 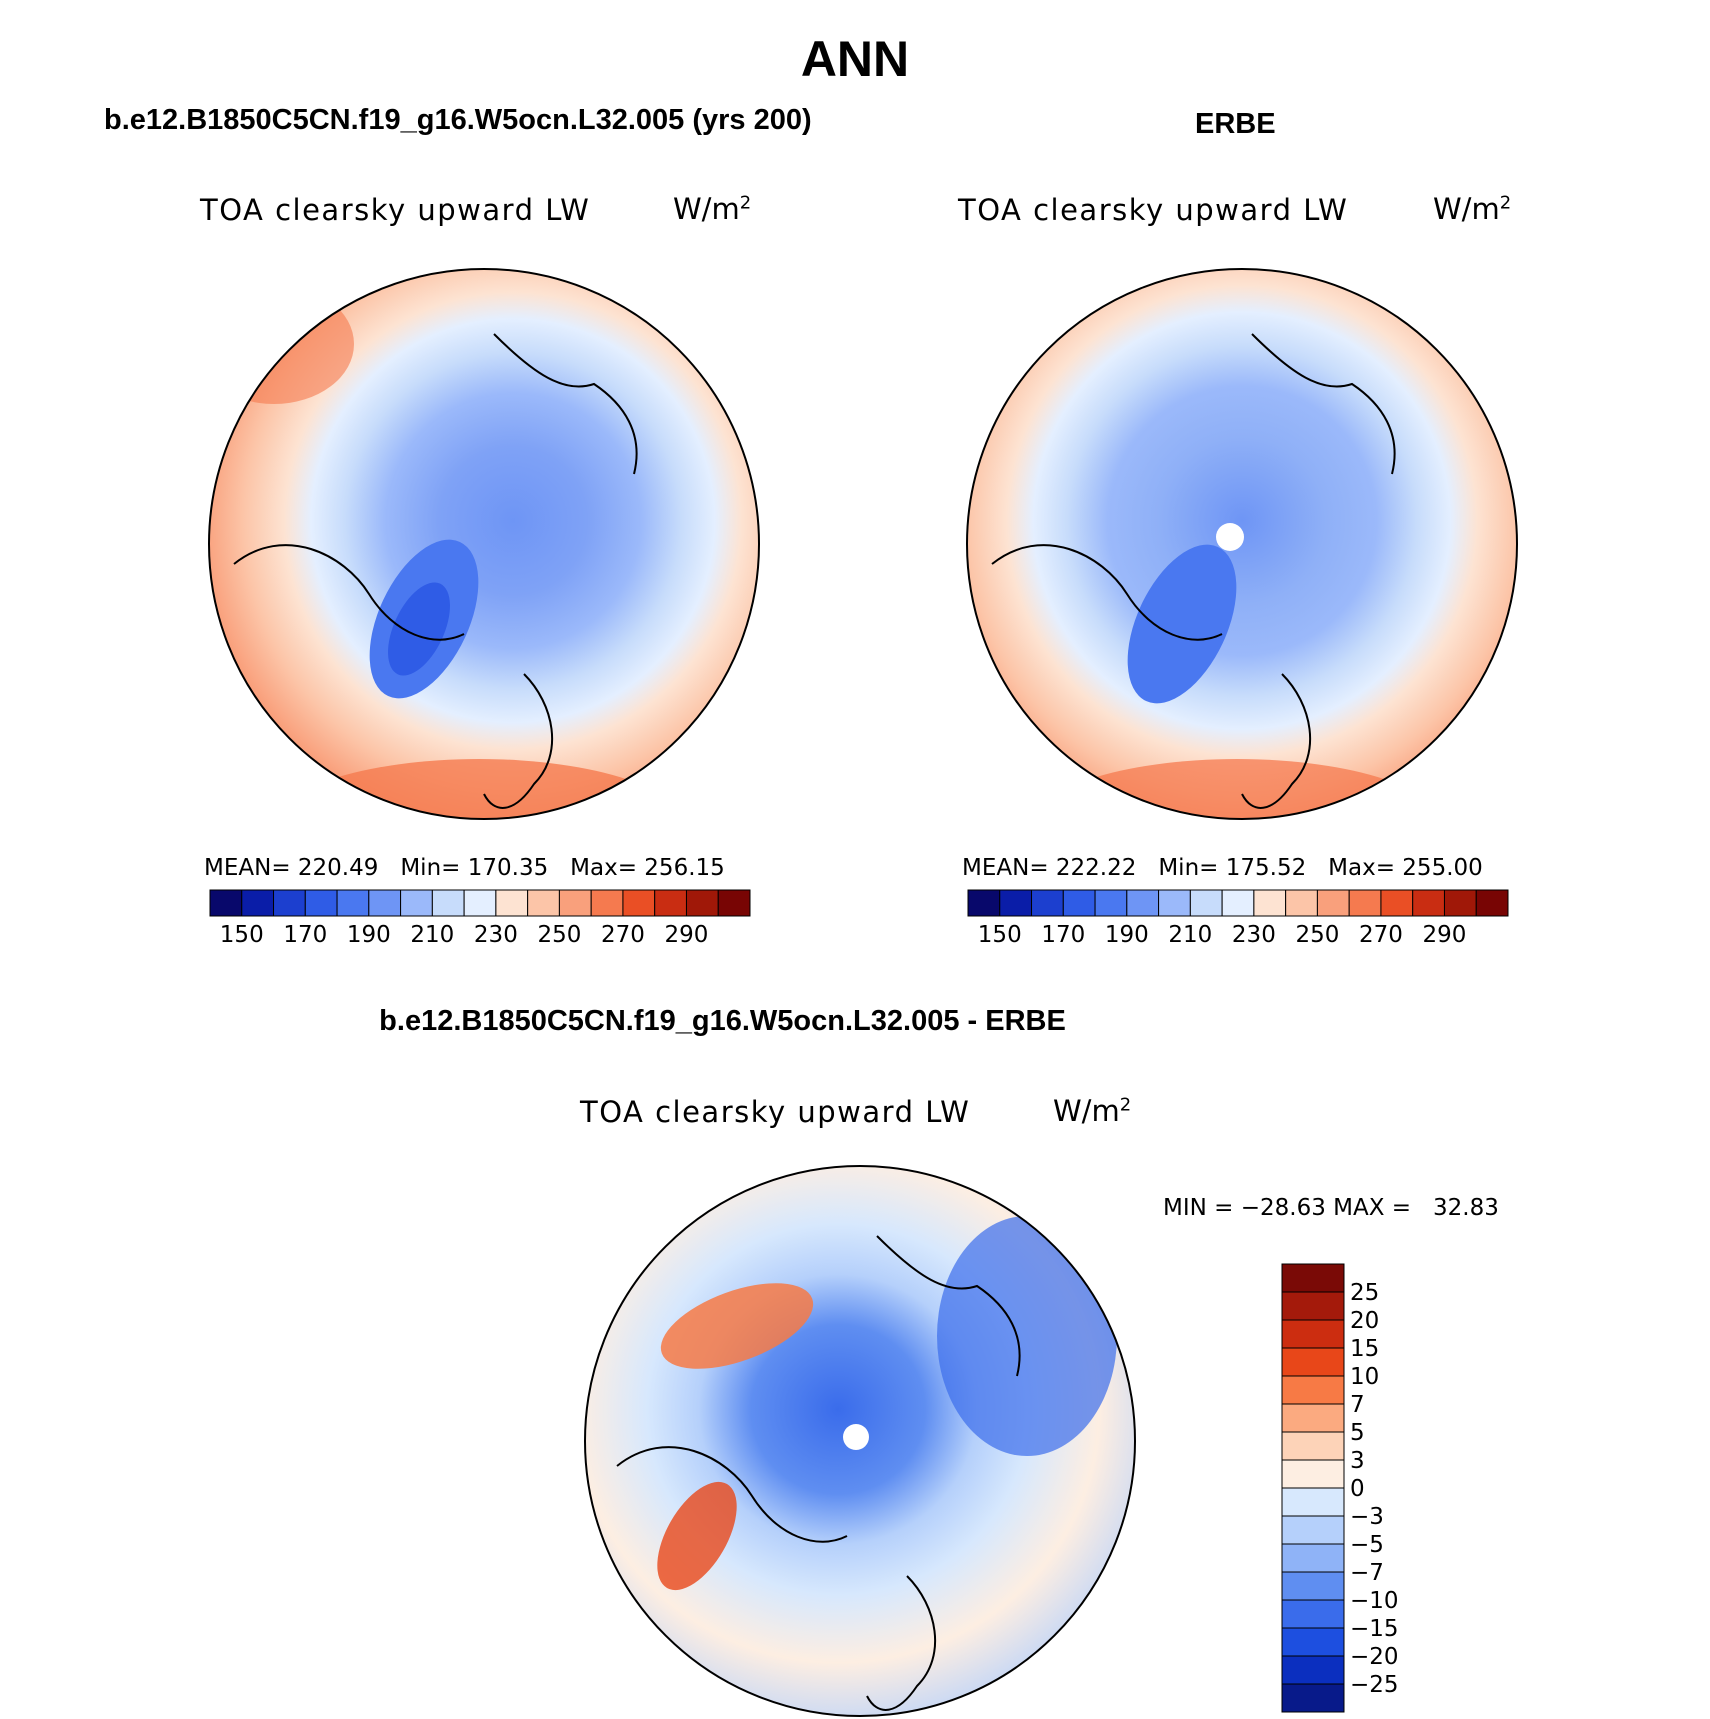 What do you see at coordinates (430, 868) in the screenshot?
I see `left-min-label: Min=` at bounding box center [430, 868].